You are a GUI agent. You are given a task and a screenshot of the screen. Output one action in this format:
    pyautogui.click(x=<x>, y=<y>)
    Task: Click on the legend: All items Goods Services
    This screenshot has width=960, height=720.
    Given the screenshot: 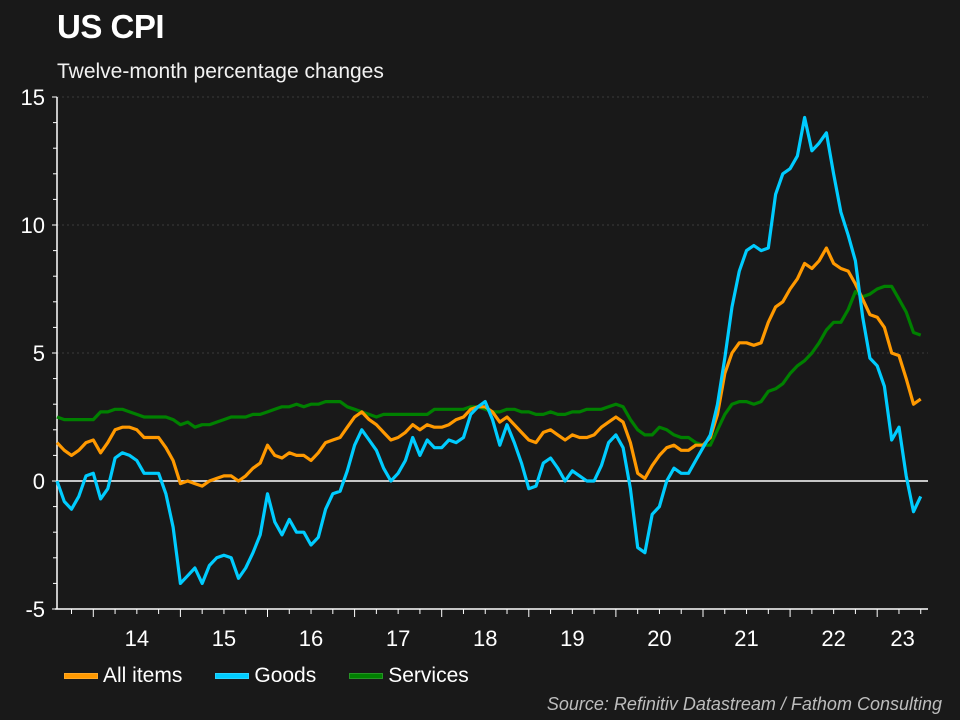 What is the action you would take?
    pyautogui.click(x=283, y=676)
    